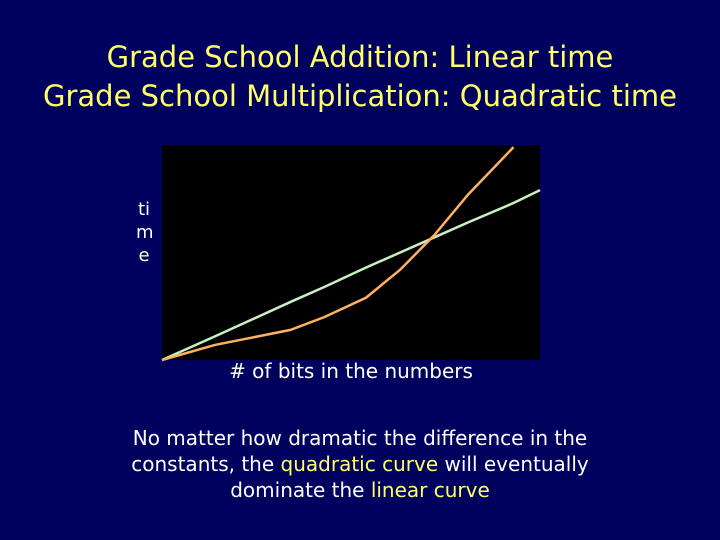  Describe the element at coordinates (203, 464) in the screenshot. I see `caption-text: constants, the` at that location.